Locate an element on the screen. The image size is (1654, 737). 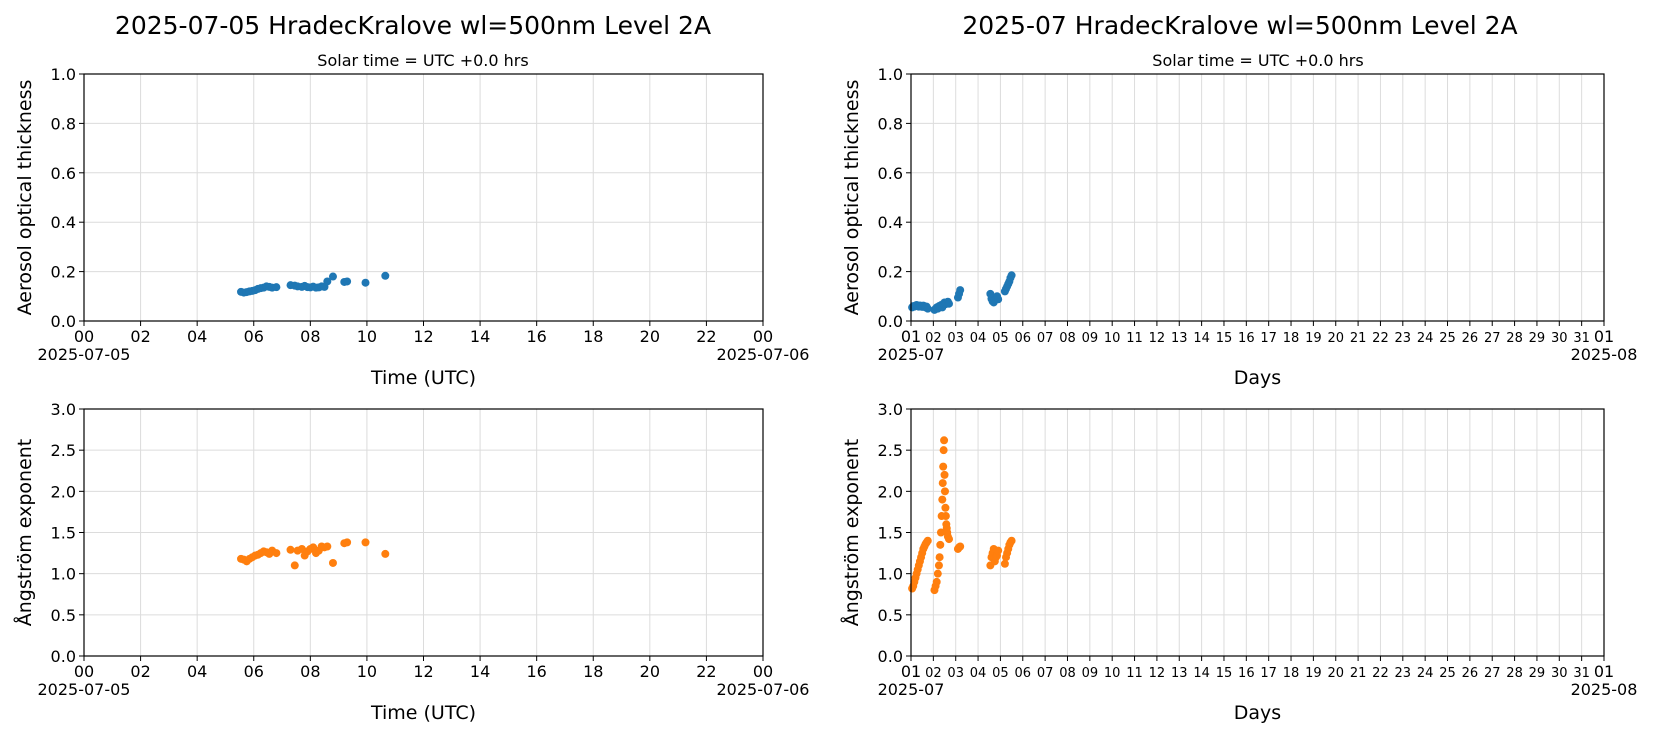
x-start-date-label: 2025-07-05 is located at coordinates (84, 354).